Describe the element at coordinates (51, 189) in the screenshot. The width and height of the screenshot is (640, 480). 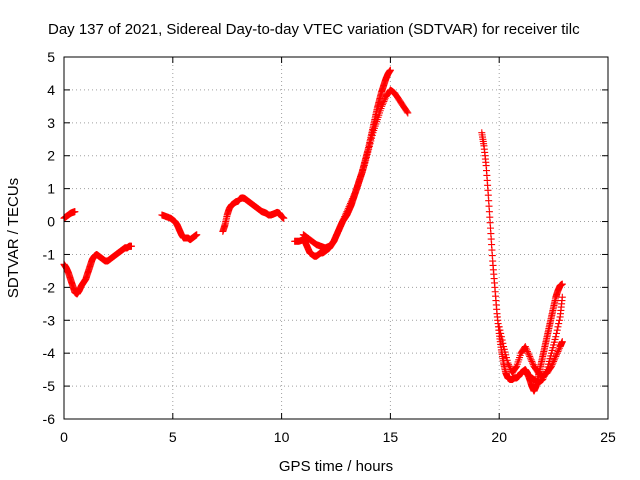
I see `y-tick-label: 1` at that location.